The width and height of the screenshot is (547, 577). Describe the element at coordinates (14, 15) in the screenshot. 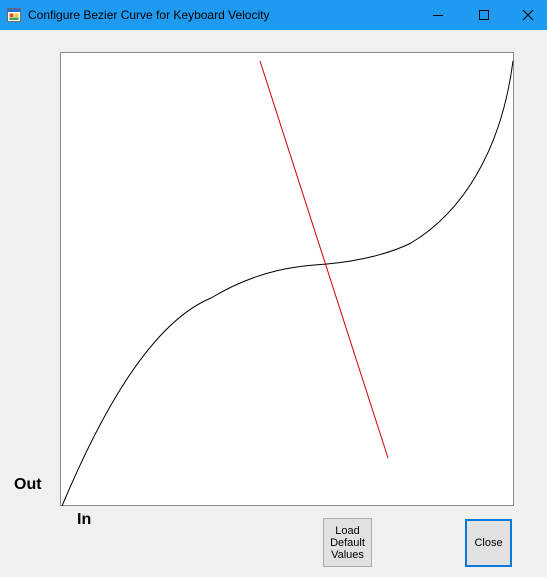

I see `app-window-icon` at that location.